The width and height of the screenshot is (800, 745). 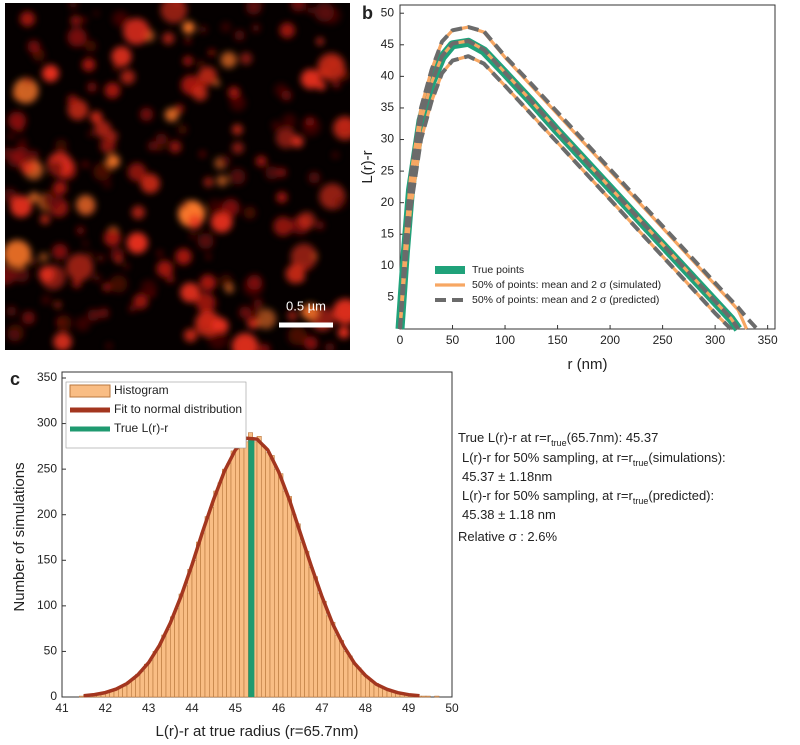 I want to click on y-tick-label: 40, so click(x=388, y=76).